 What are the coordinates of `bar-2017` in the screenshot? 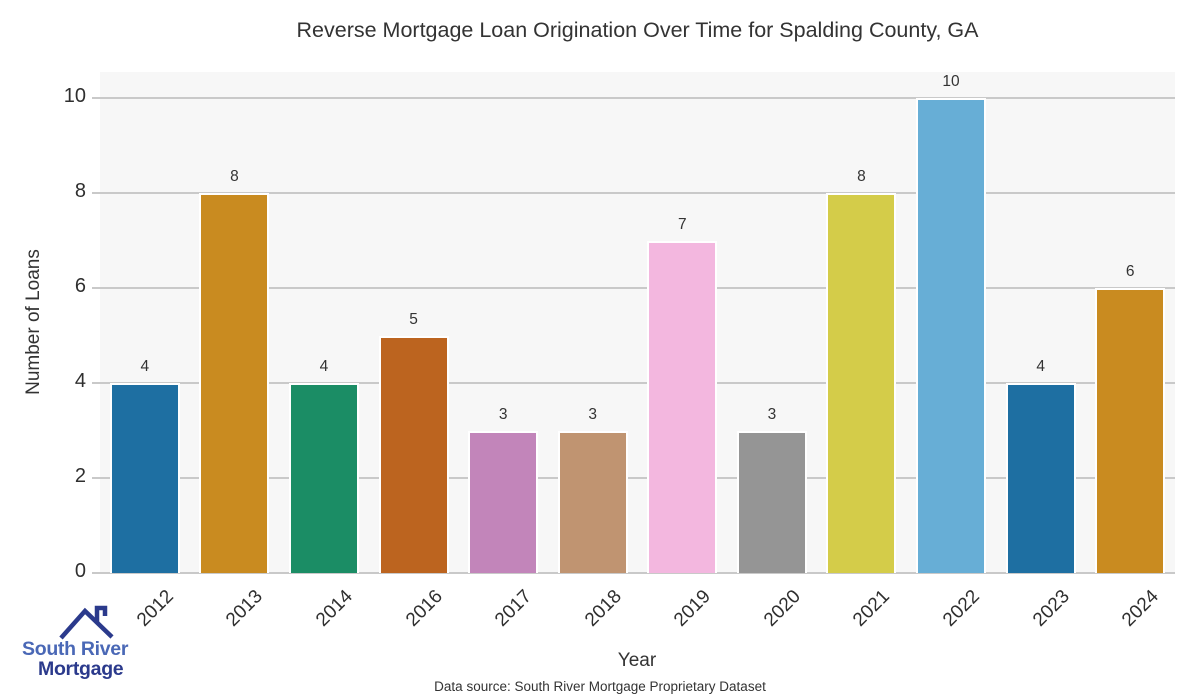 It's located at (503, 501).